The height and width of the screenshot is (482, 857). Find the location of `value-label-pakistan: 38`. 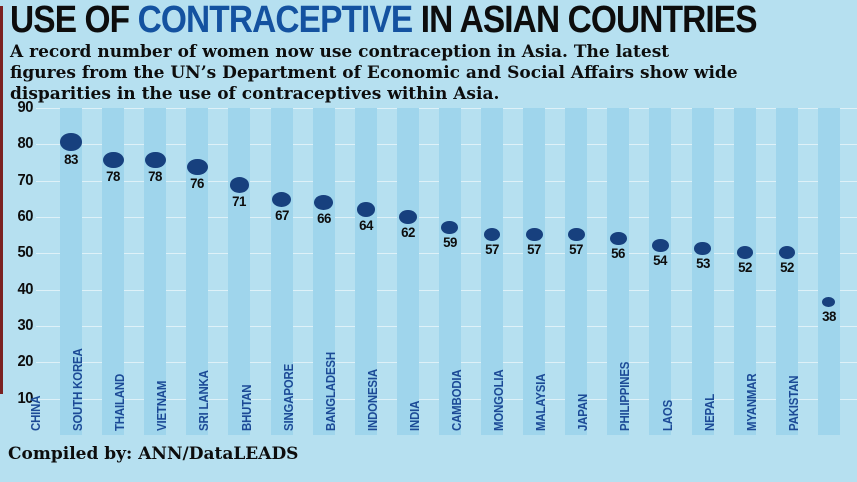

value-label-pakistan: 38 is located at coordinates (828, 315).